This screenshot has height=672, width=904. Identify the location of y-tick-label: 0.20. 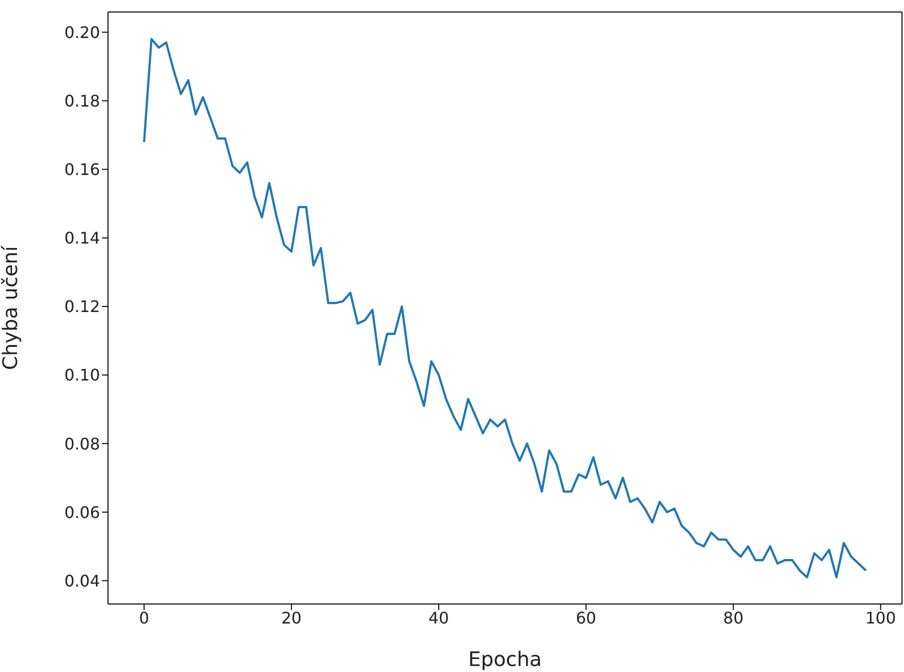
(82, 32).